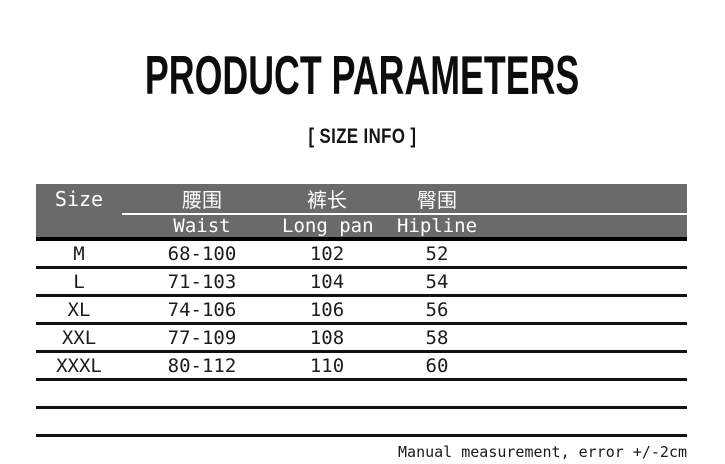 The image size is (725, 464). I want to click on table-row-m: M 68-100 102 52, so click(361, 254).